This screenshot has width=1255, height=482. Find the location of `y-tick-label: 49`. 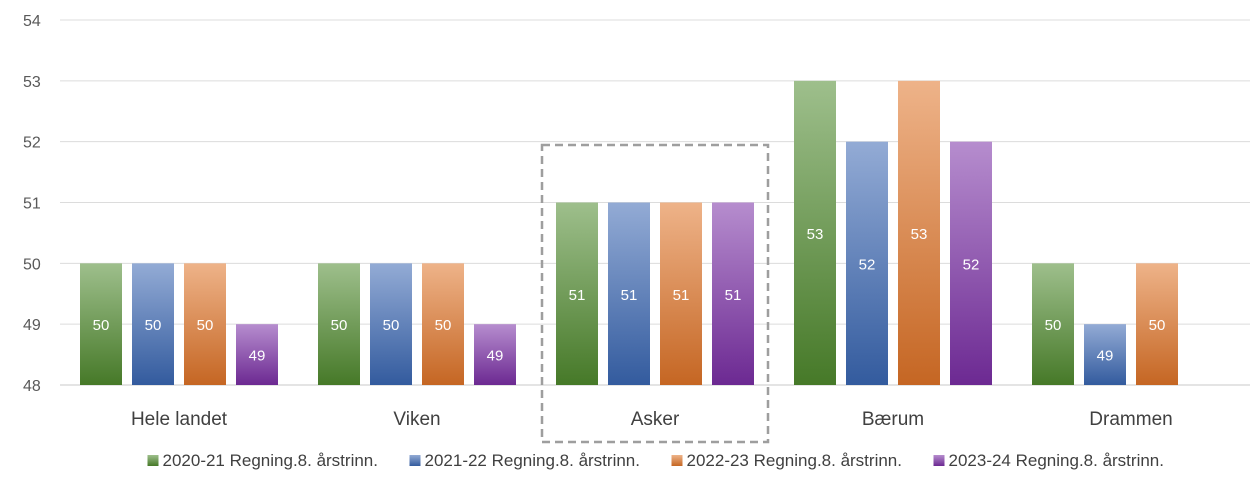

y-tick-label: 49 is located at coordinates (32, 325).